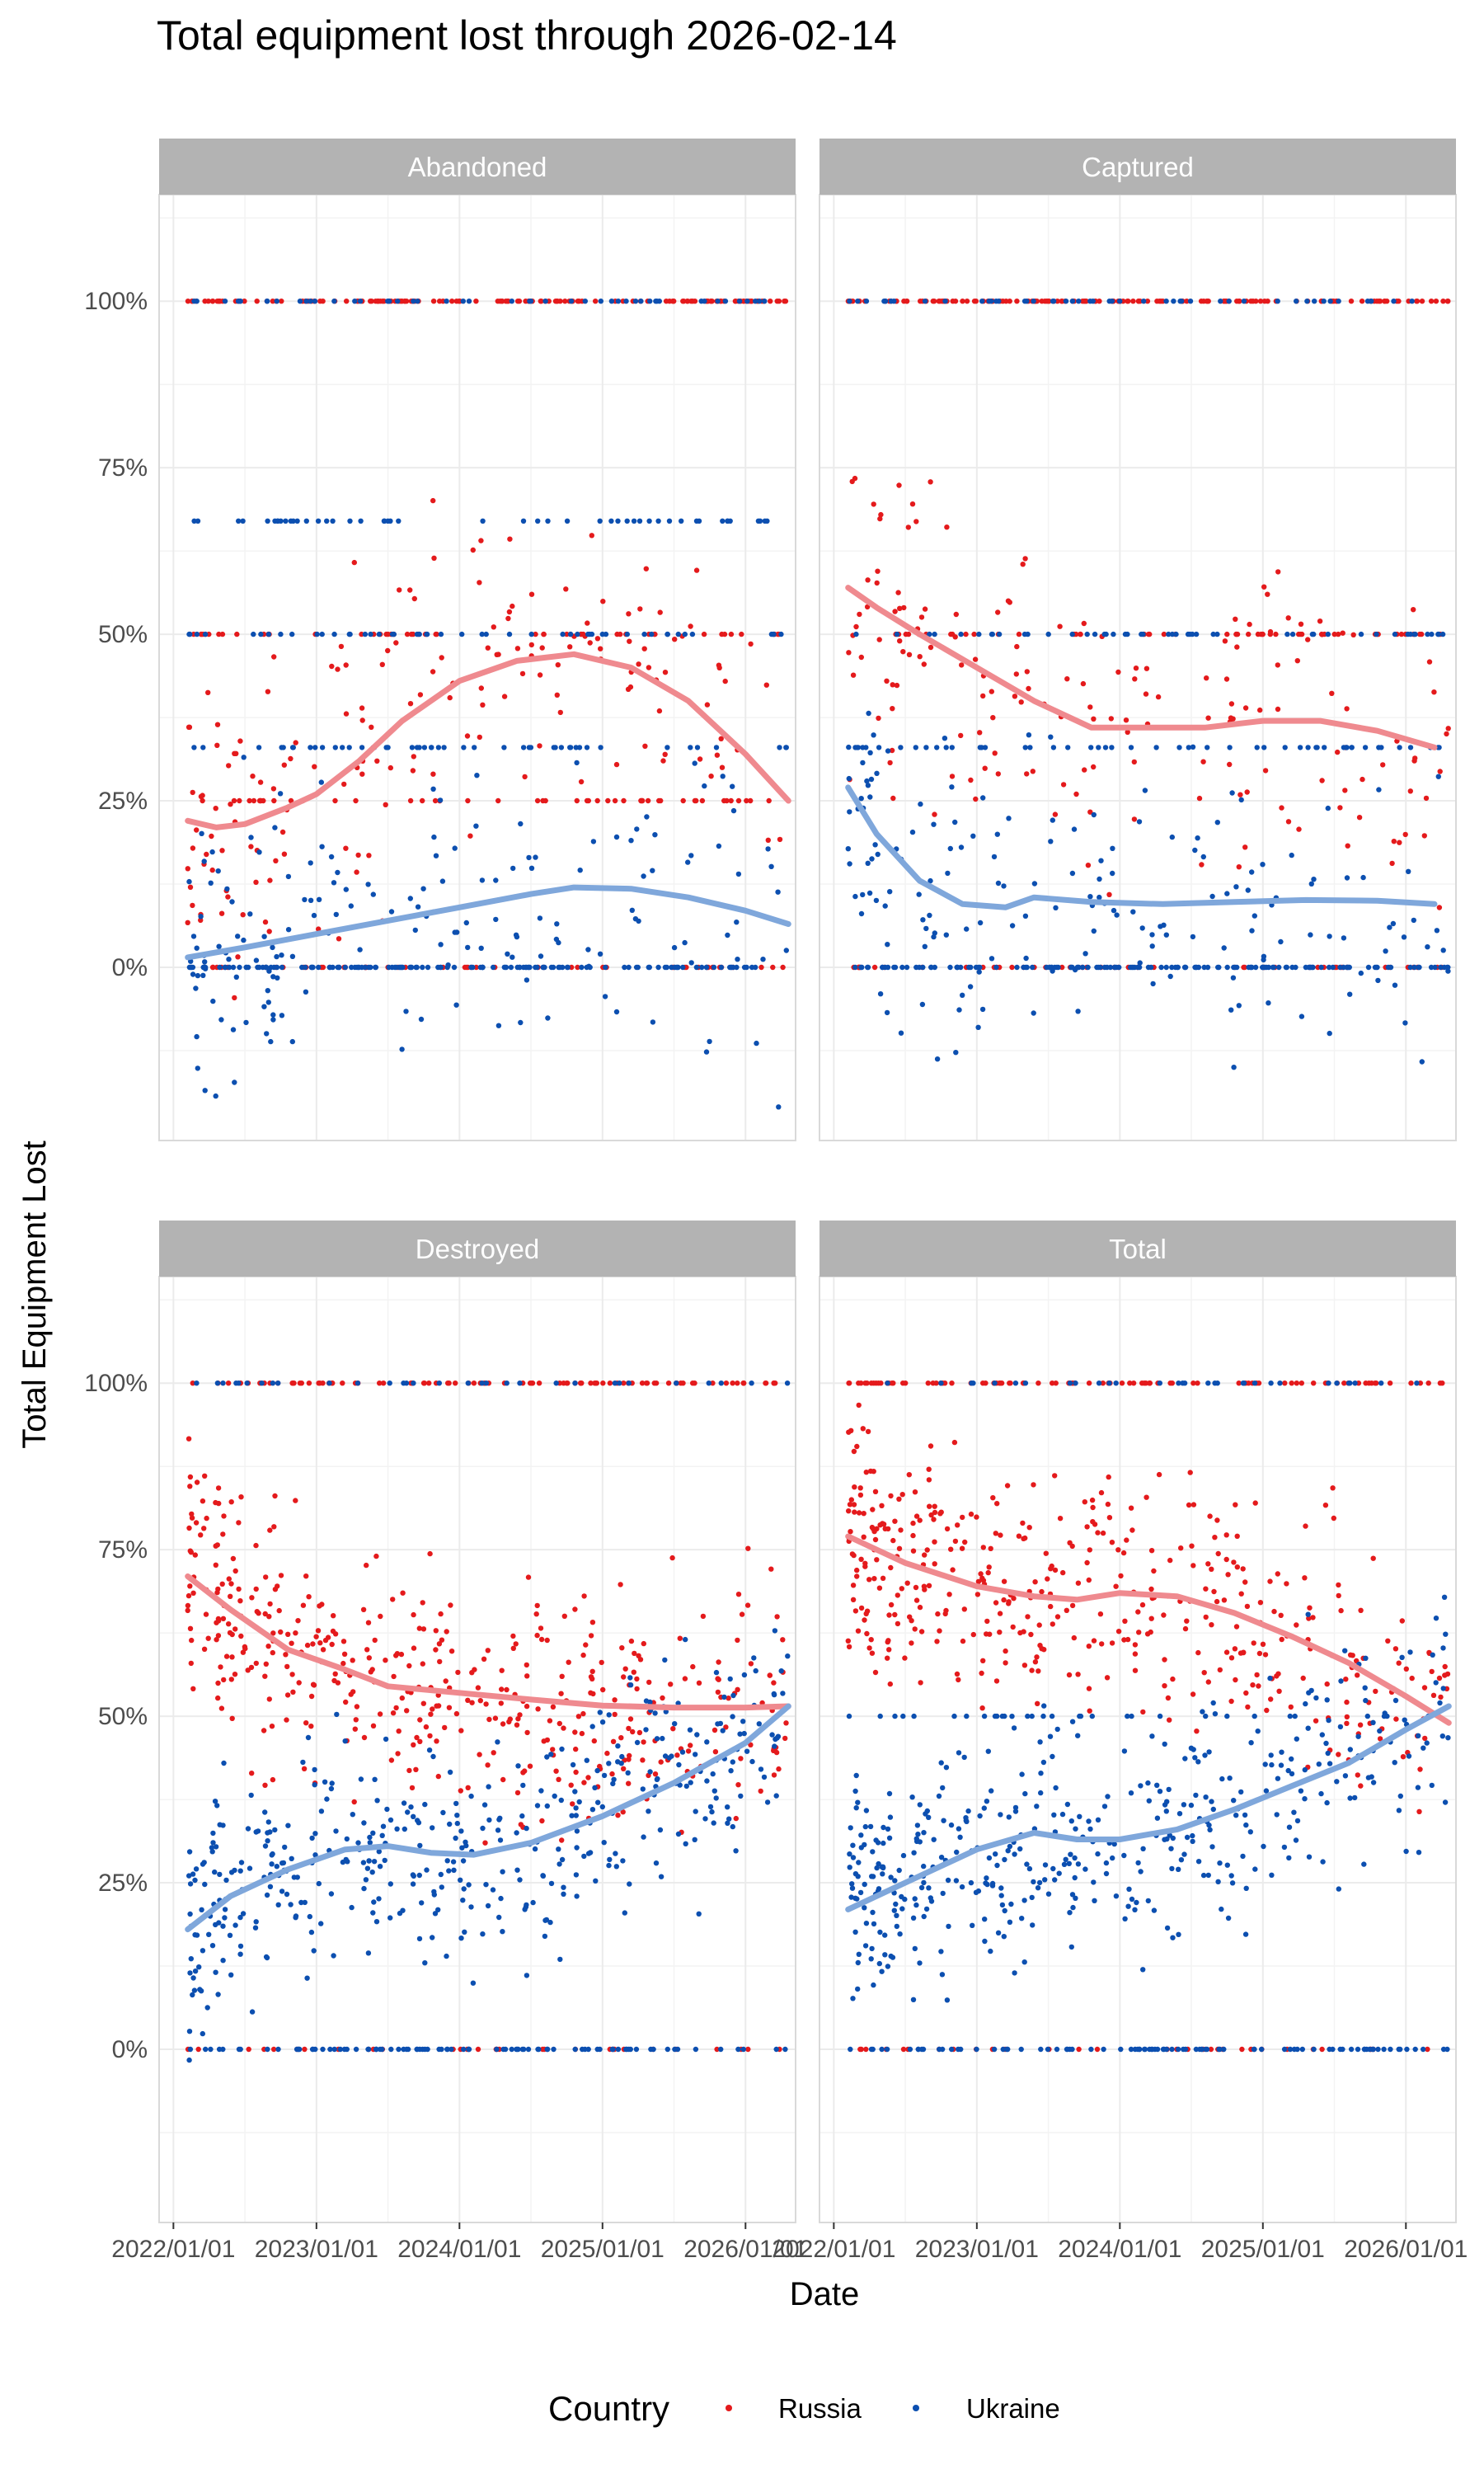 This screenshot has height=2474, width=1484. Describe the element at coordinates (916, 2408) in the screenshot. I see `legend-ukraine-marker` at that location.